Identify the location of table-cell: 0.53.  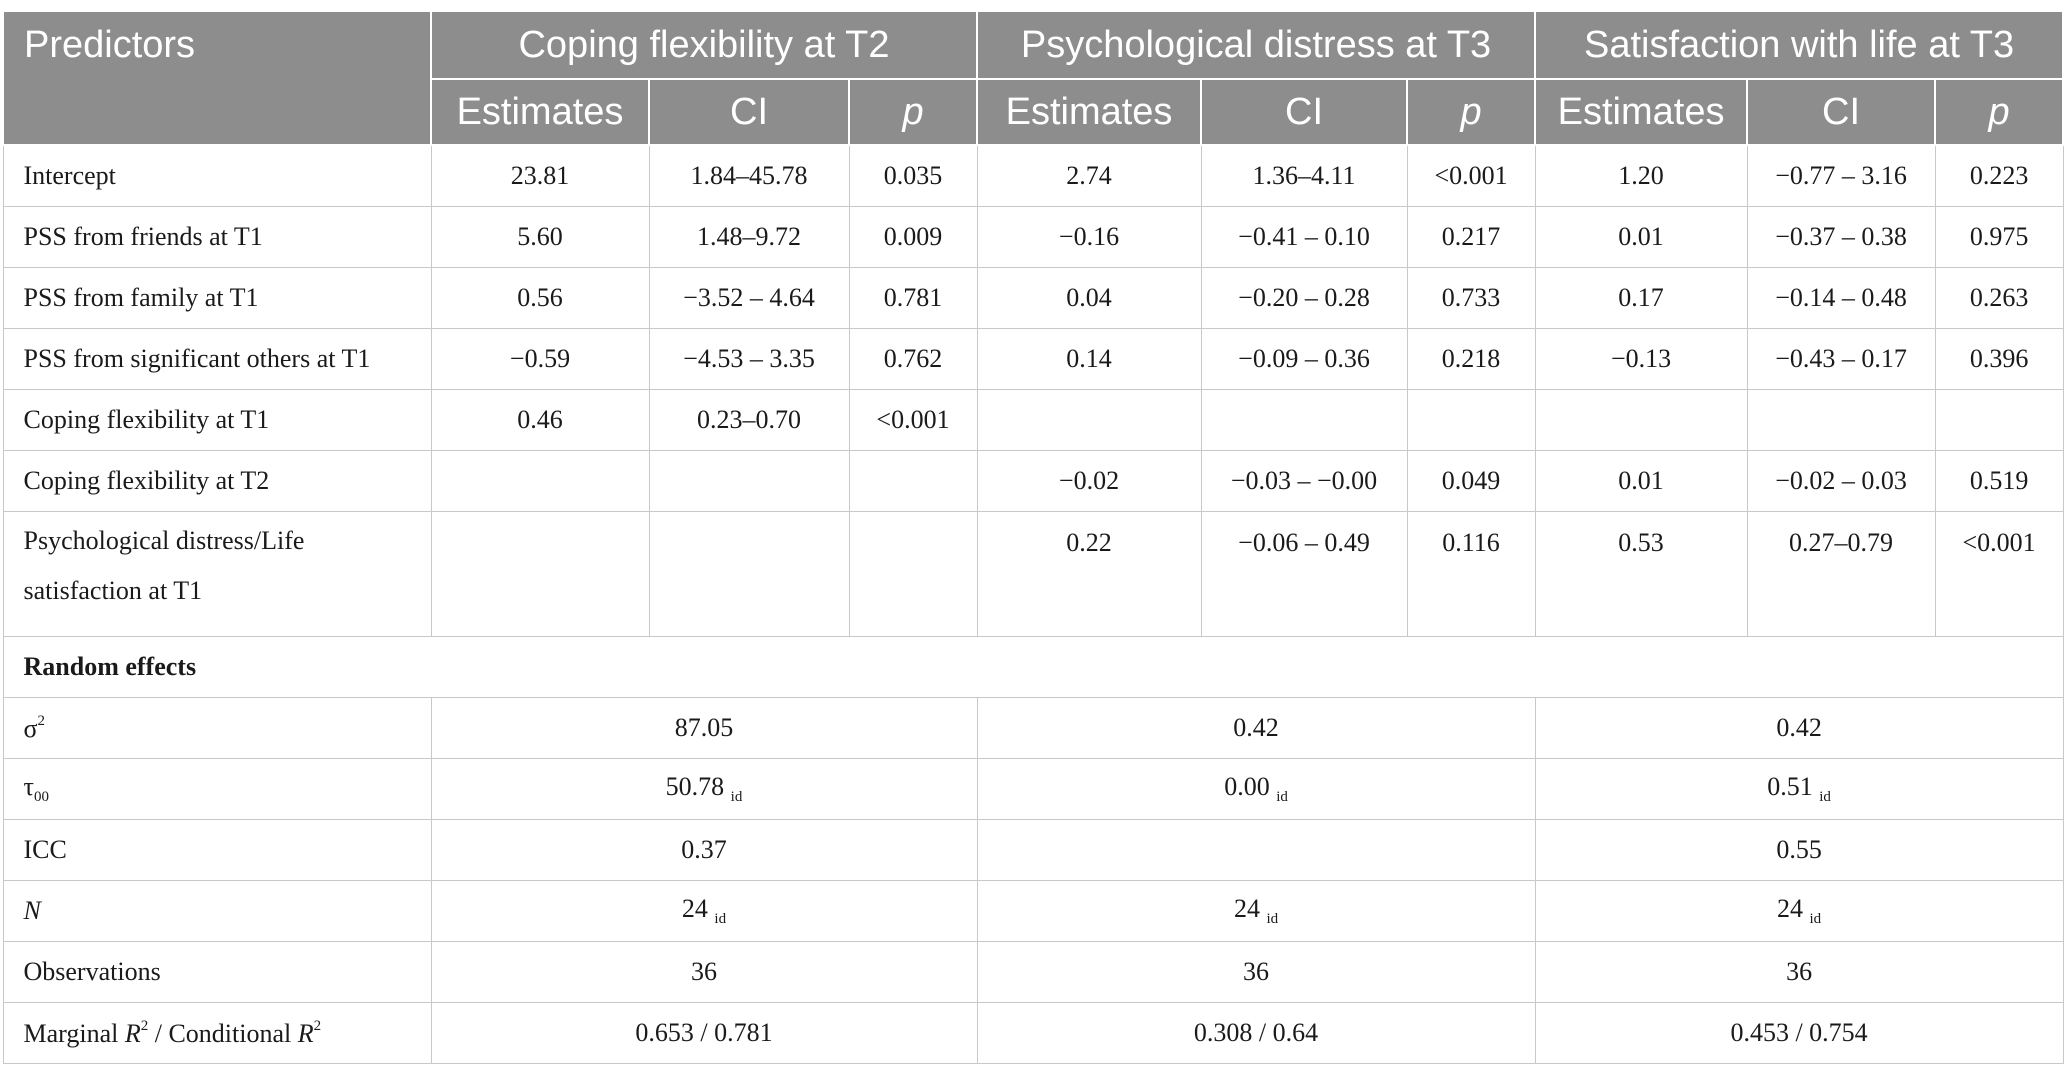
(1641, 574).